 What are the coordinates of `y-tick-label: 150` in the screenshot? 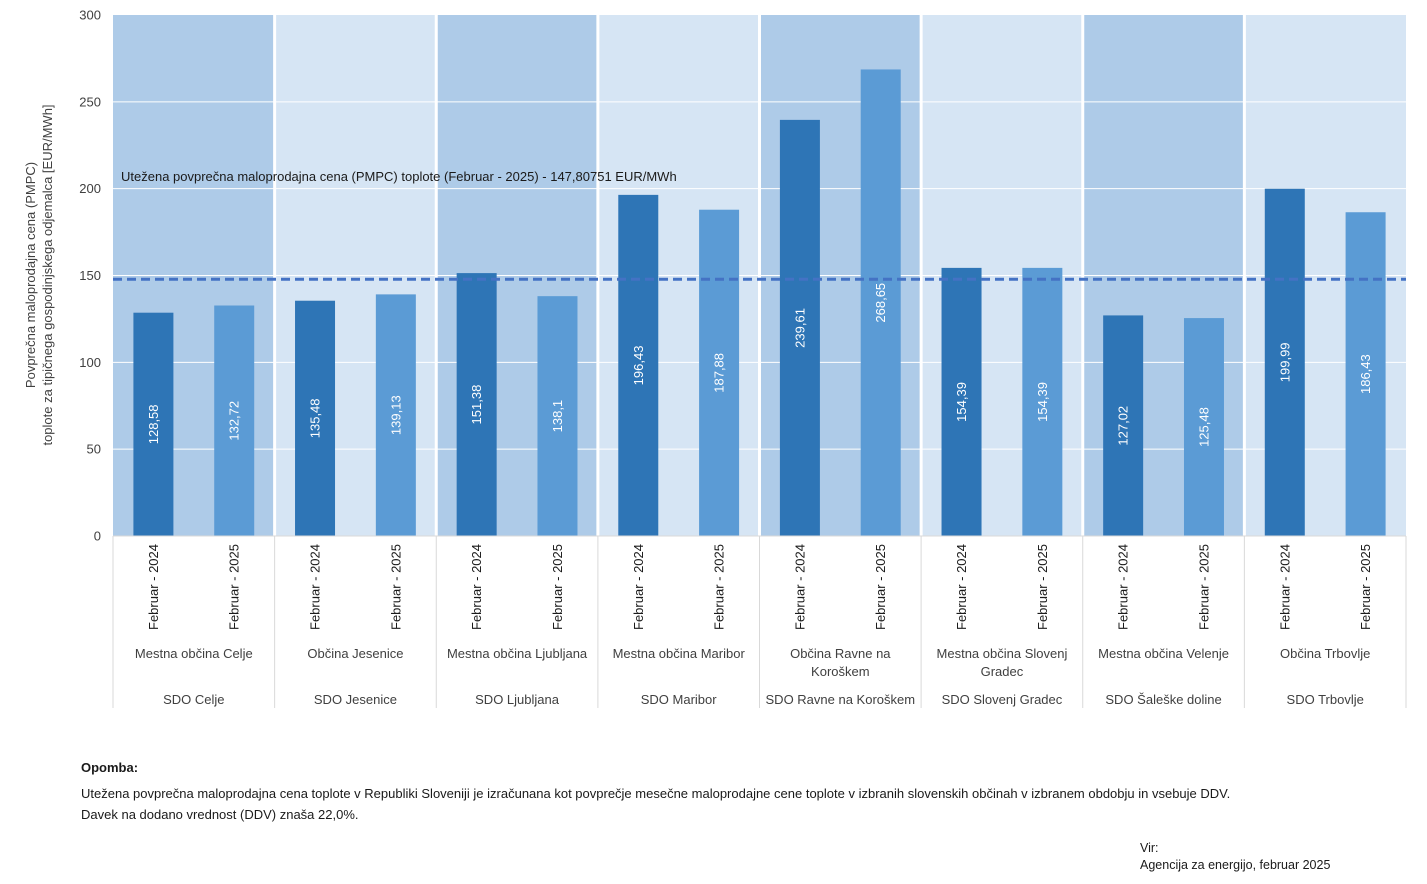 It's located at (90, 275).